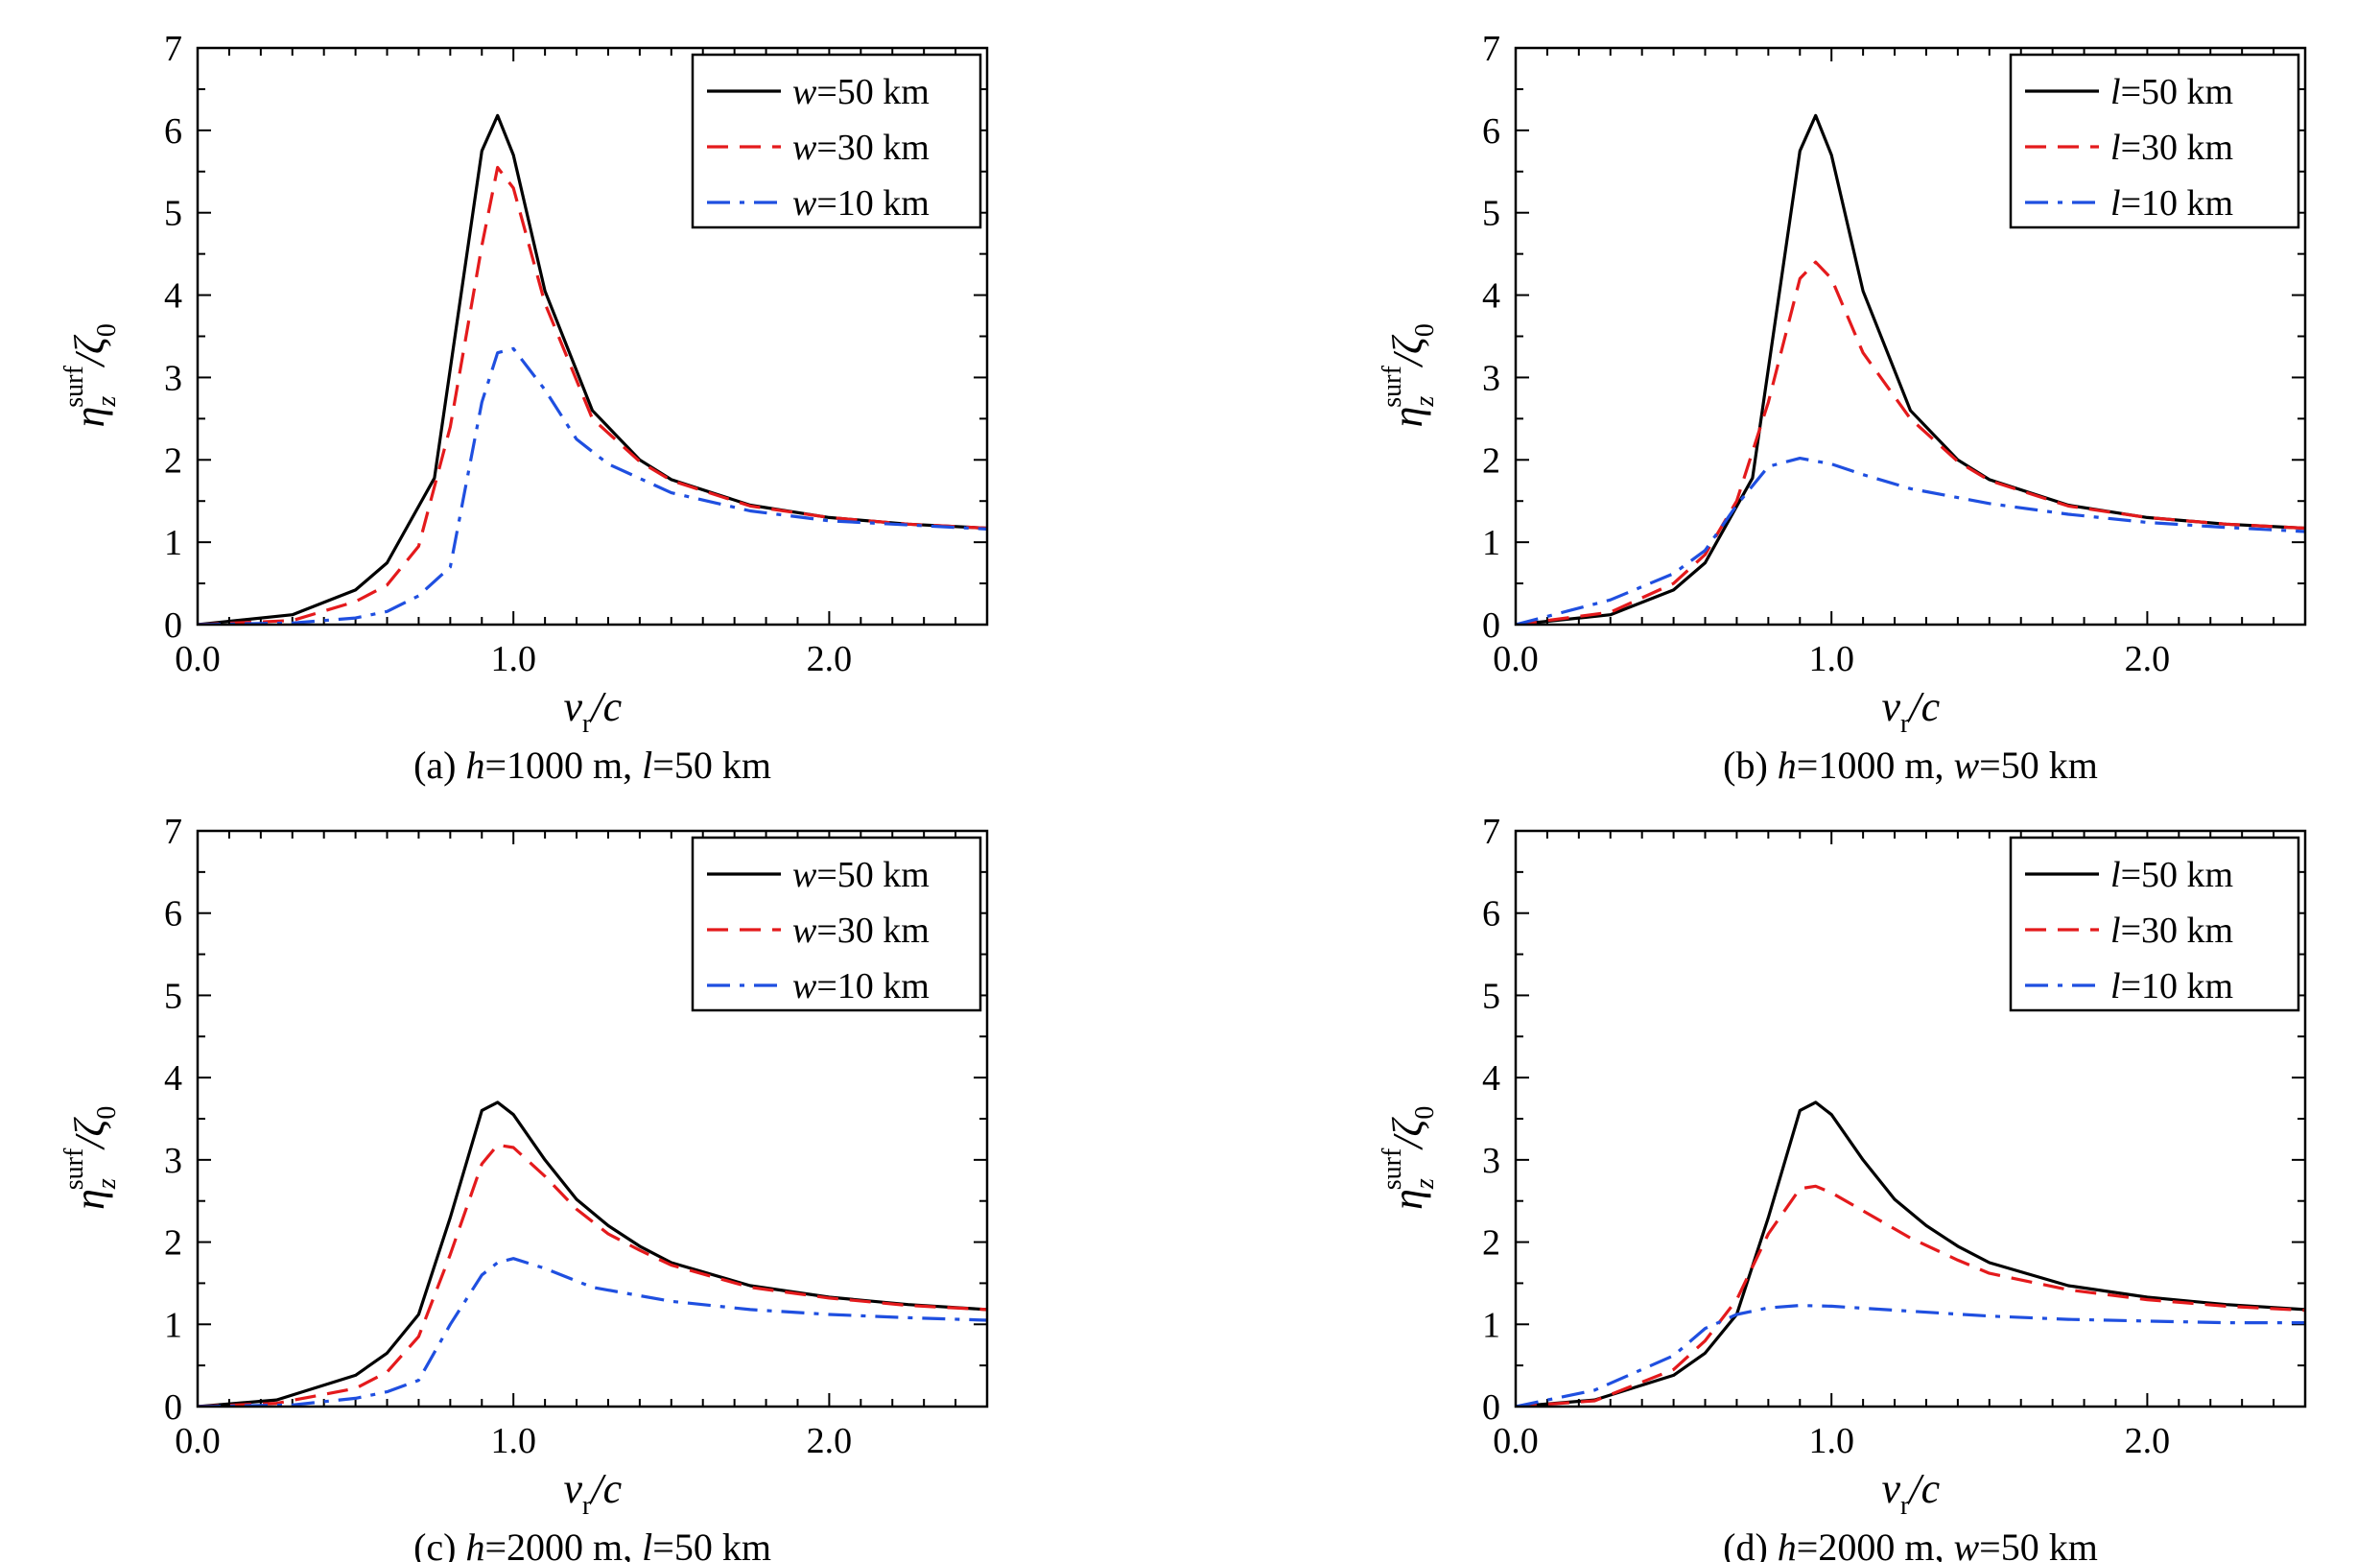 Image resolution: width=2380 pixels, height=1562 pixels. I want to click on panel-caption: (d) h=2000 m, w=50 km, so click(1911, 1544).